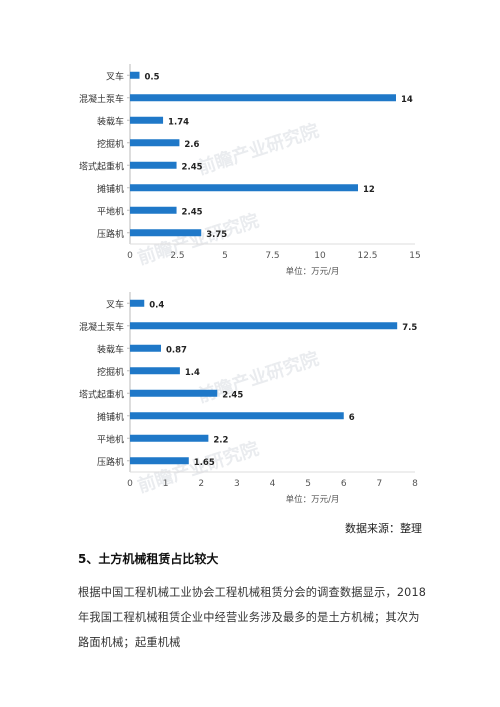  What do you see at coordinates (415, 484) in the screenshot?
I see `x-tick-label: 8` at bounding box center [415, 484].